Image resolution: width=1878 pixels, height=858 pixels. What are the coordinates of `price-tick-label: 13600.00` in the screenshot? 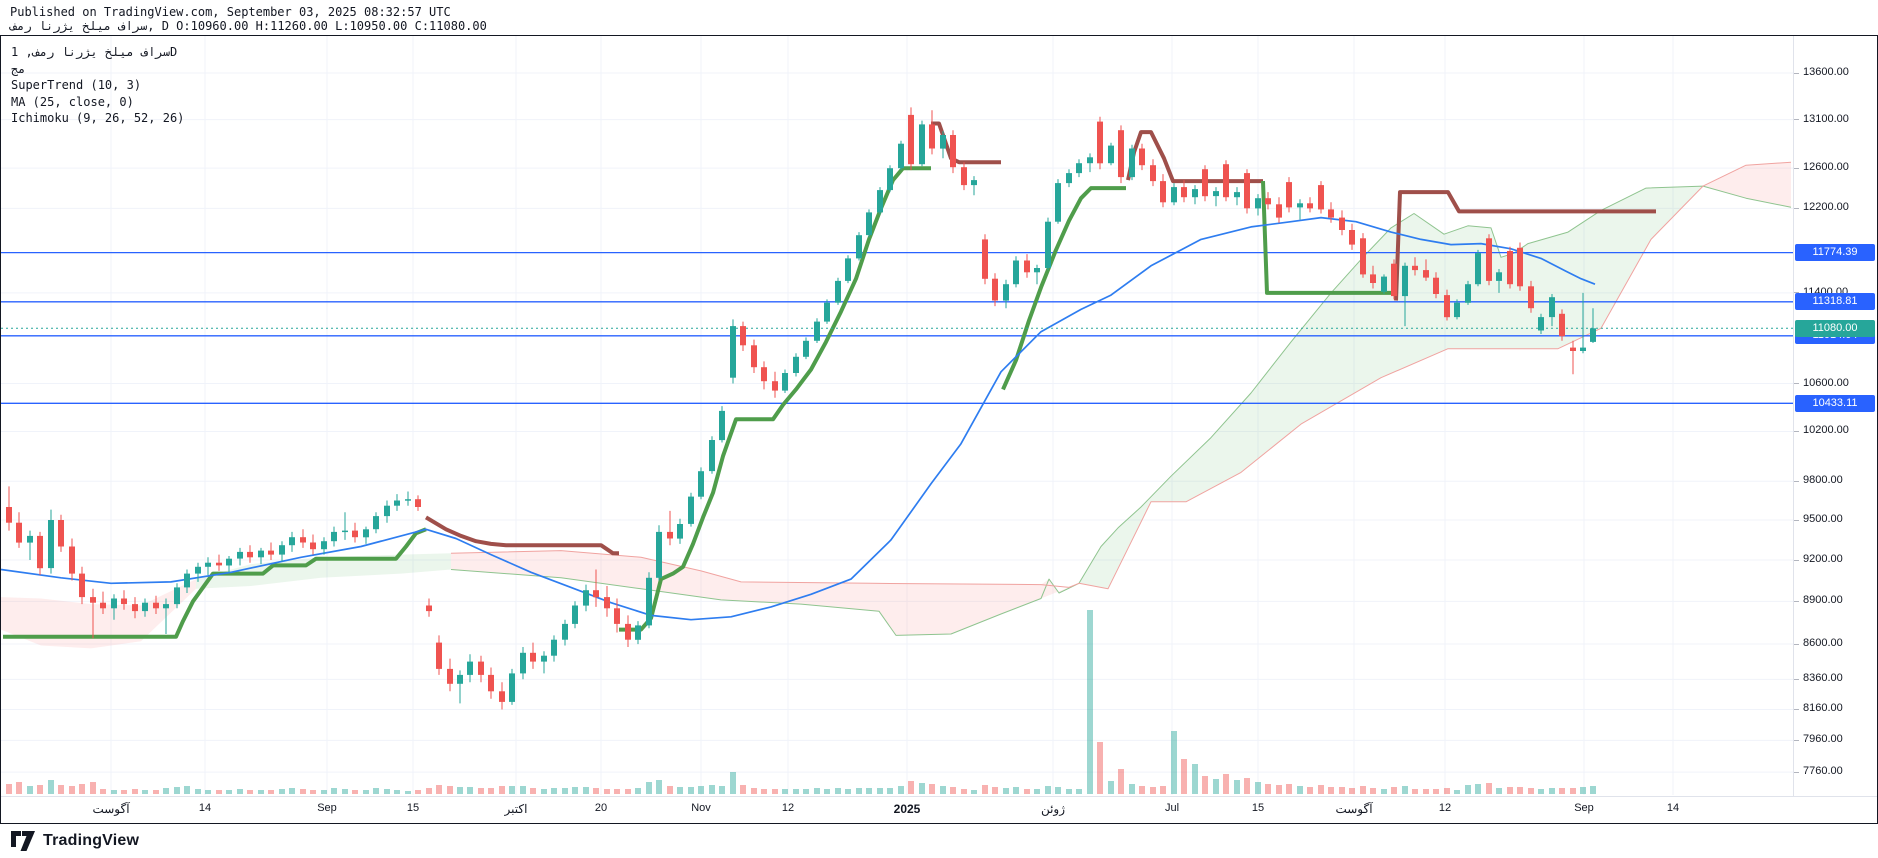 It's located at (1826, 72).